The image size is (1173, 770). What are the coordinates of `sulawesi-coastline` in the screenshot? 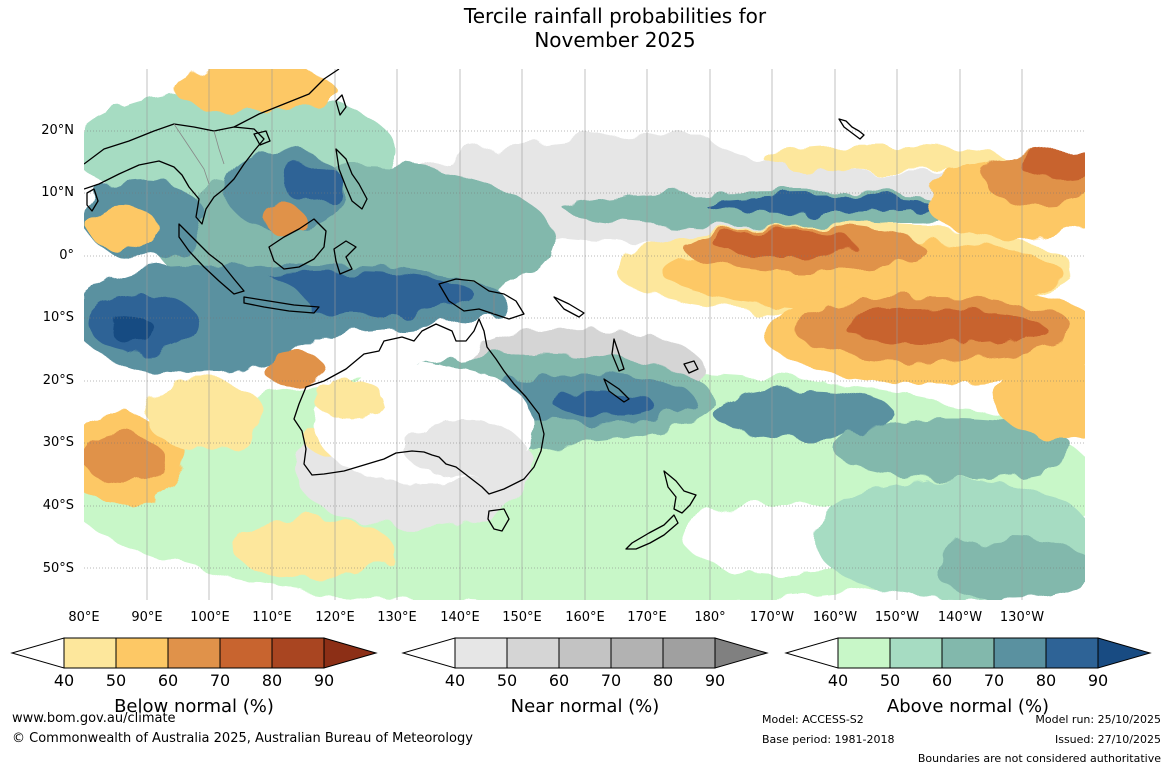 It's located at (345, 257).